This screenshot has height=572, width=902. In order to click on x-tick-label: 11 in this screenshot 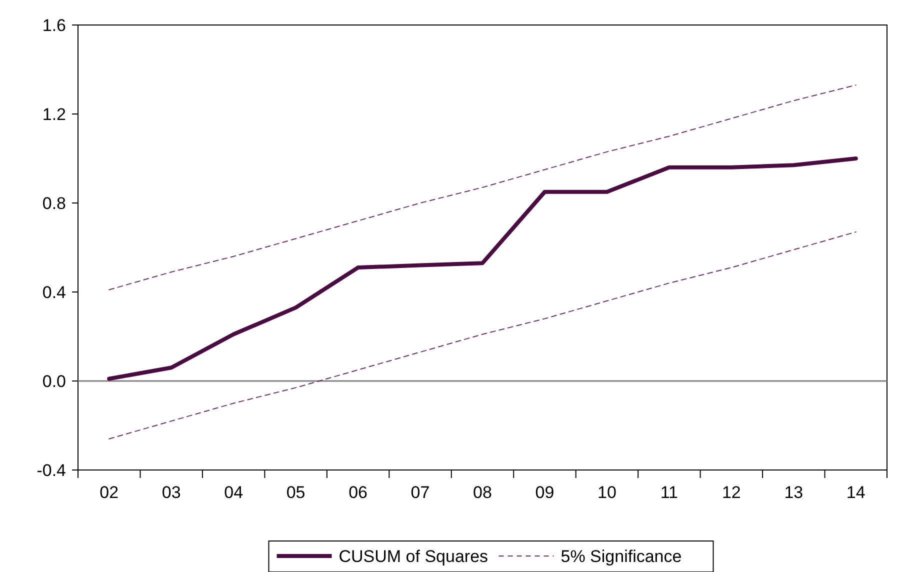, I will do `click(669, 492)`.